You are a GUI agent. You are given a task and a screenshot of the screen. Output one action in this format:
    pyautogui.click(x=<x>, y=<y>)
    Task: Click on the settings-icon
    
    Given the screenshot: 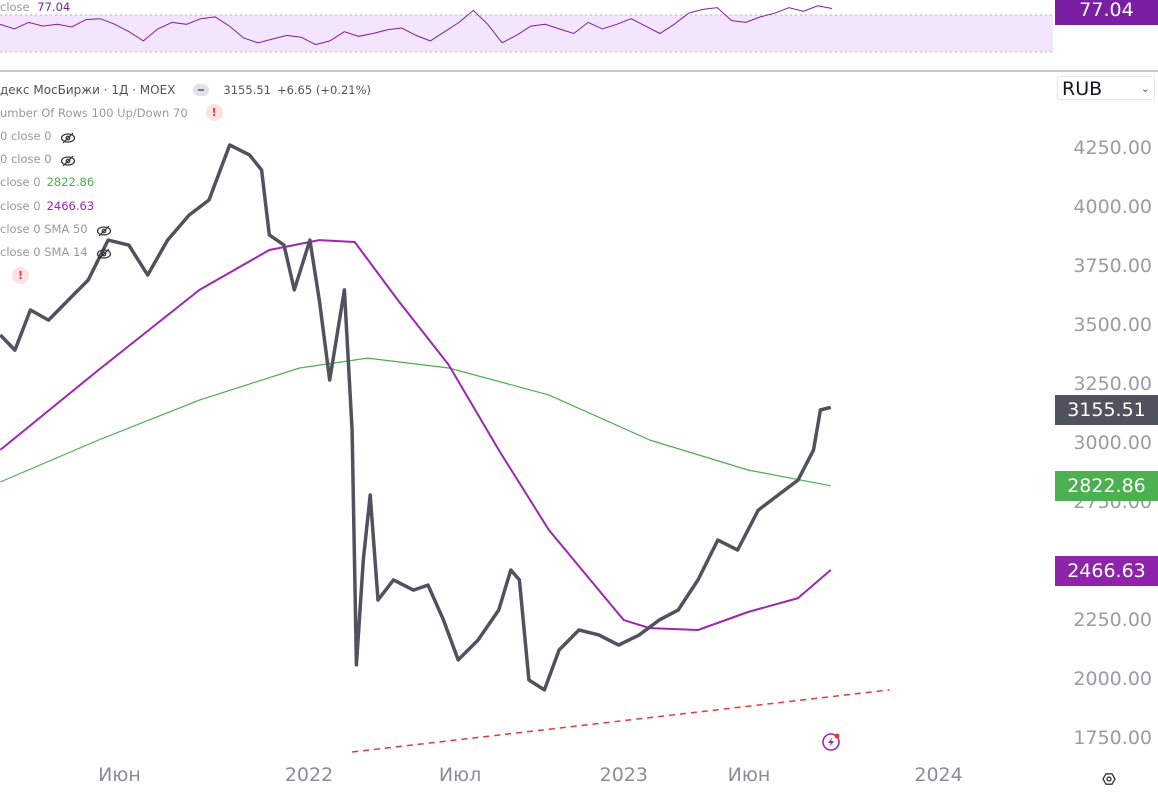 What is the action you would take?
    pyautogui.click(x=1109, y=779)
    